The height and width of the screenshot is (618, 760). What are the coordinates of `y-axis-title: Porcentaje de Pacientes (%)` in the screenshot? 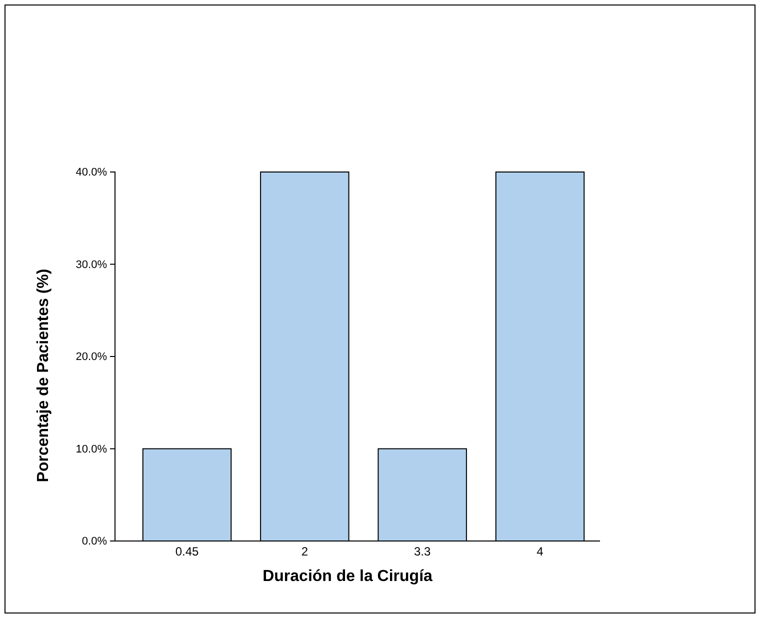 It's located at (43, 375).